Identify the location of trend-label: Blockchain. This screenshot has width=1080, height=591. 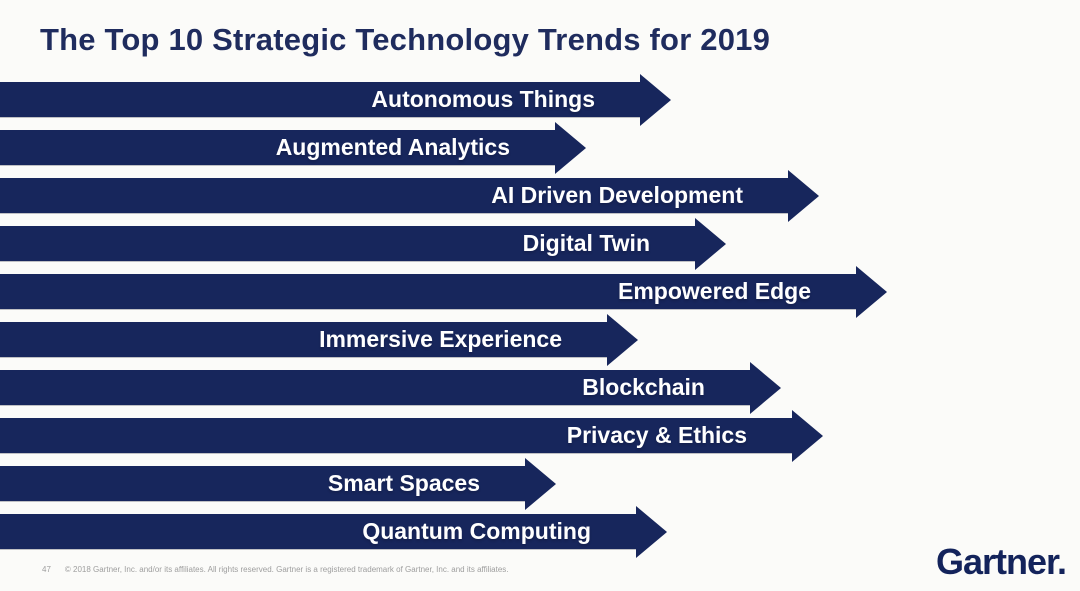
(643, 387).